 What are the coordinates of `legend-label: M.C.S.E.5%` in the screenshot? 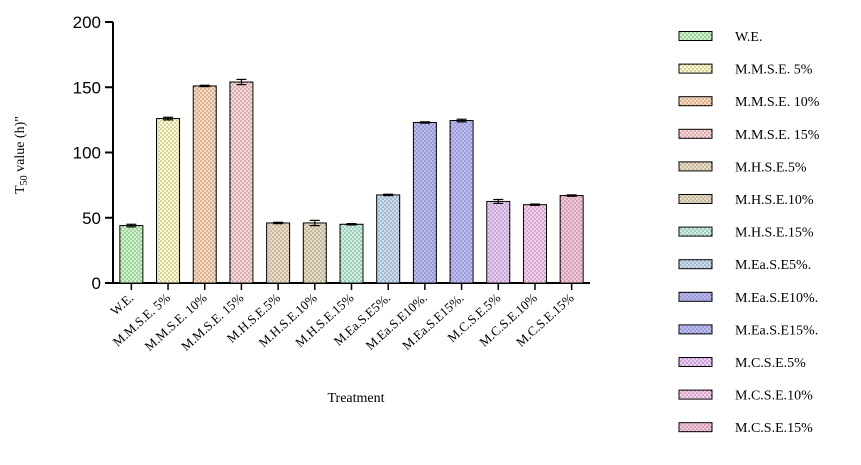 It's located at (770, 363).